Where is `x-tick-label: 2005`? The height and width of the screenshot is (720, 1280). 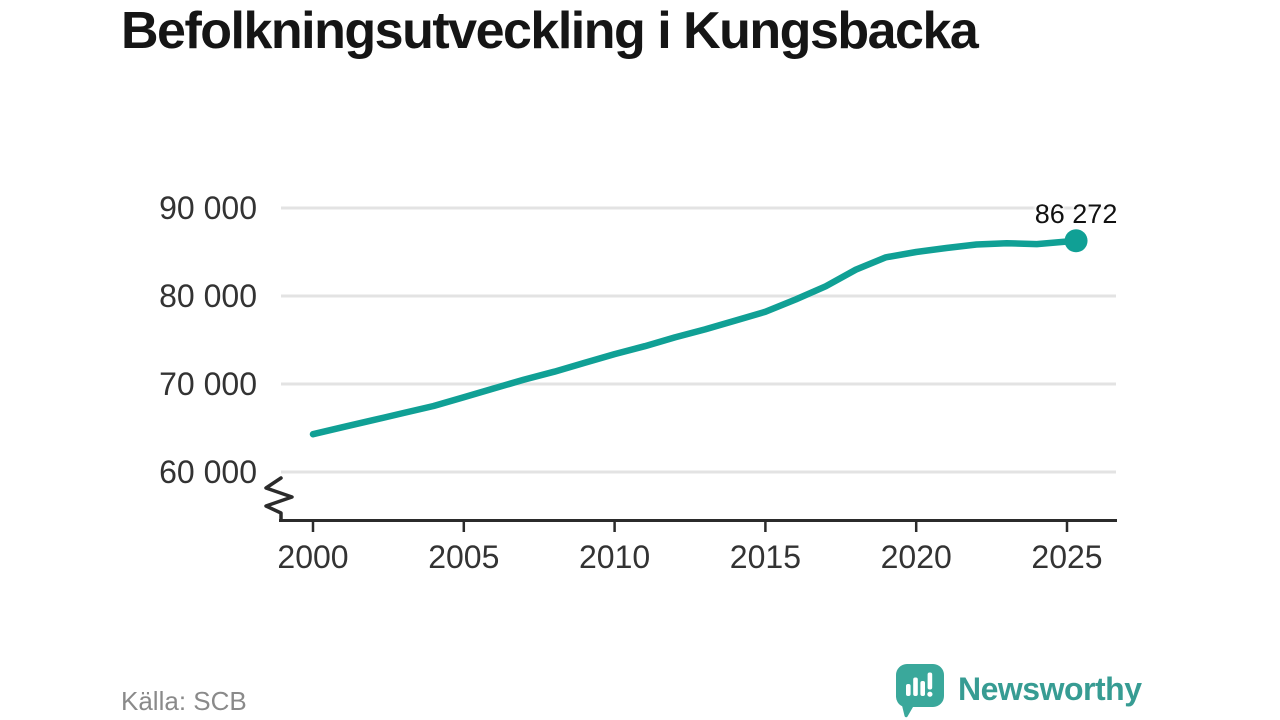
x-tick-label: 2005 is located at coordinates (464, 557).